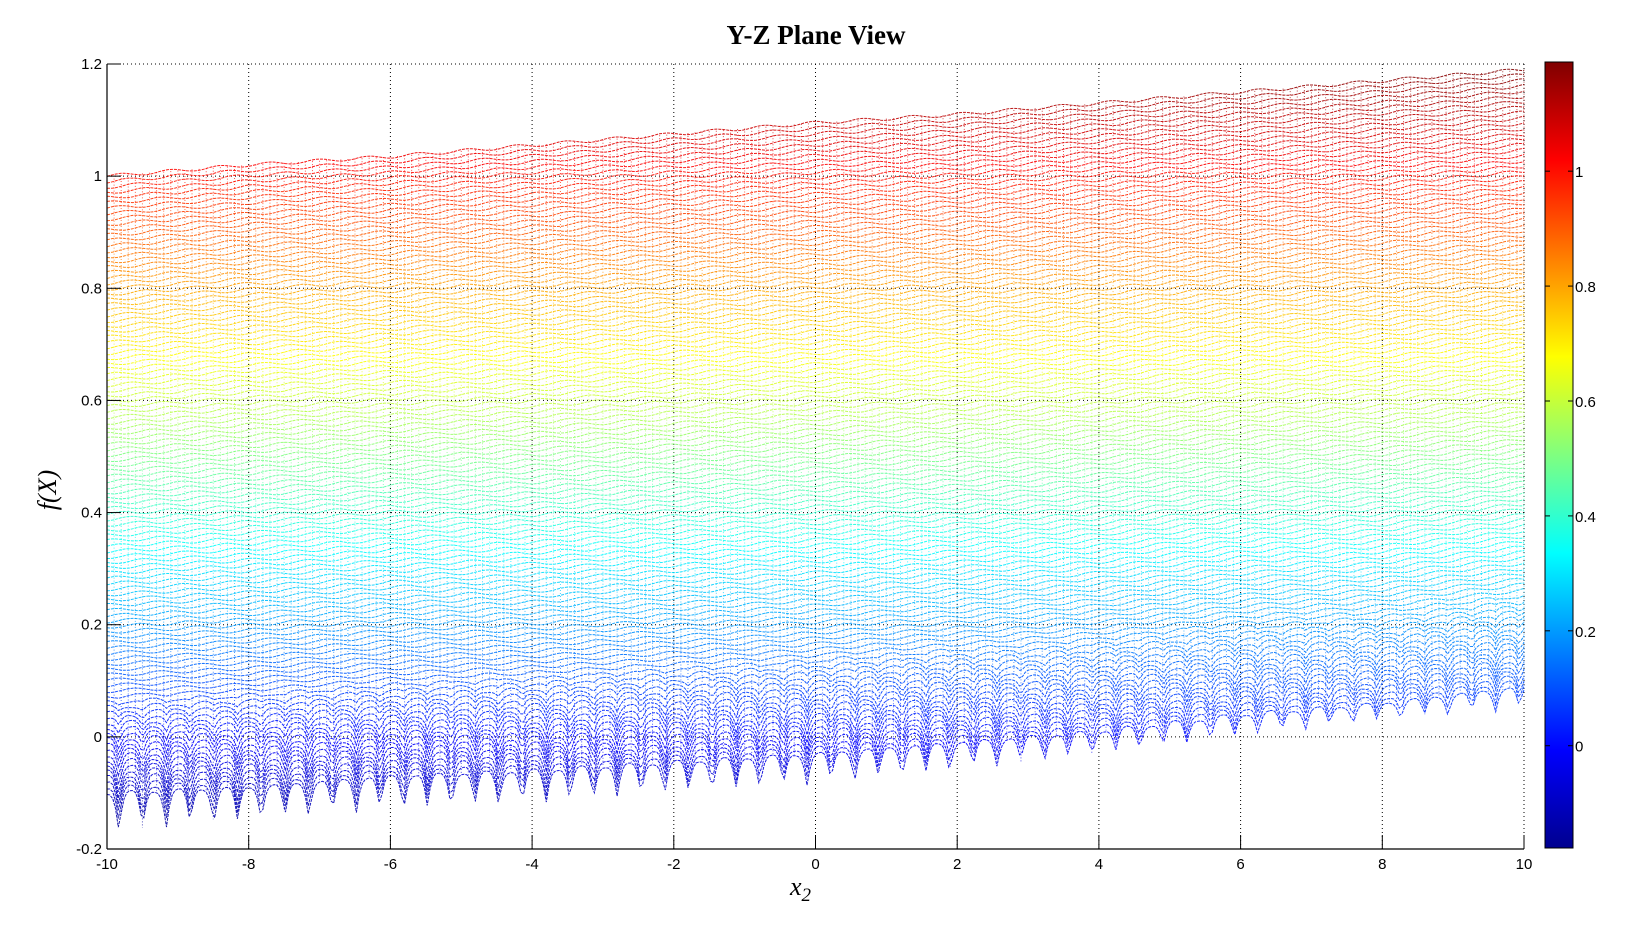  What do you see at coordinates (1240, 864) in the screenshot?
I see `x-tick-label: 6` at bounding box center [1240, 864].